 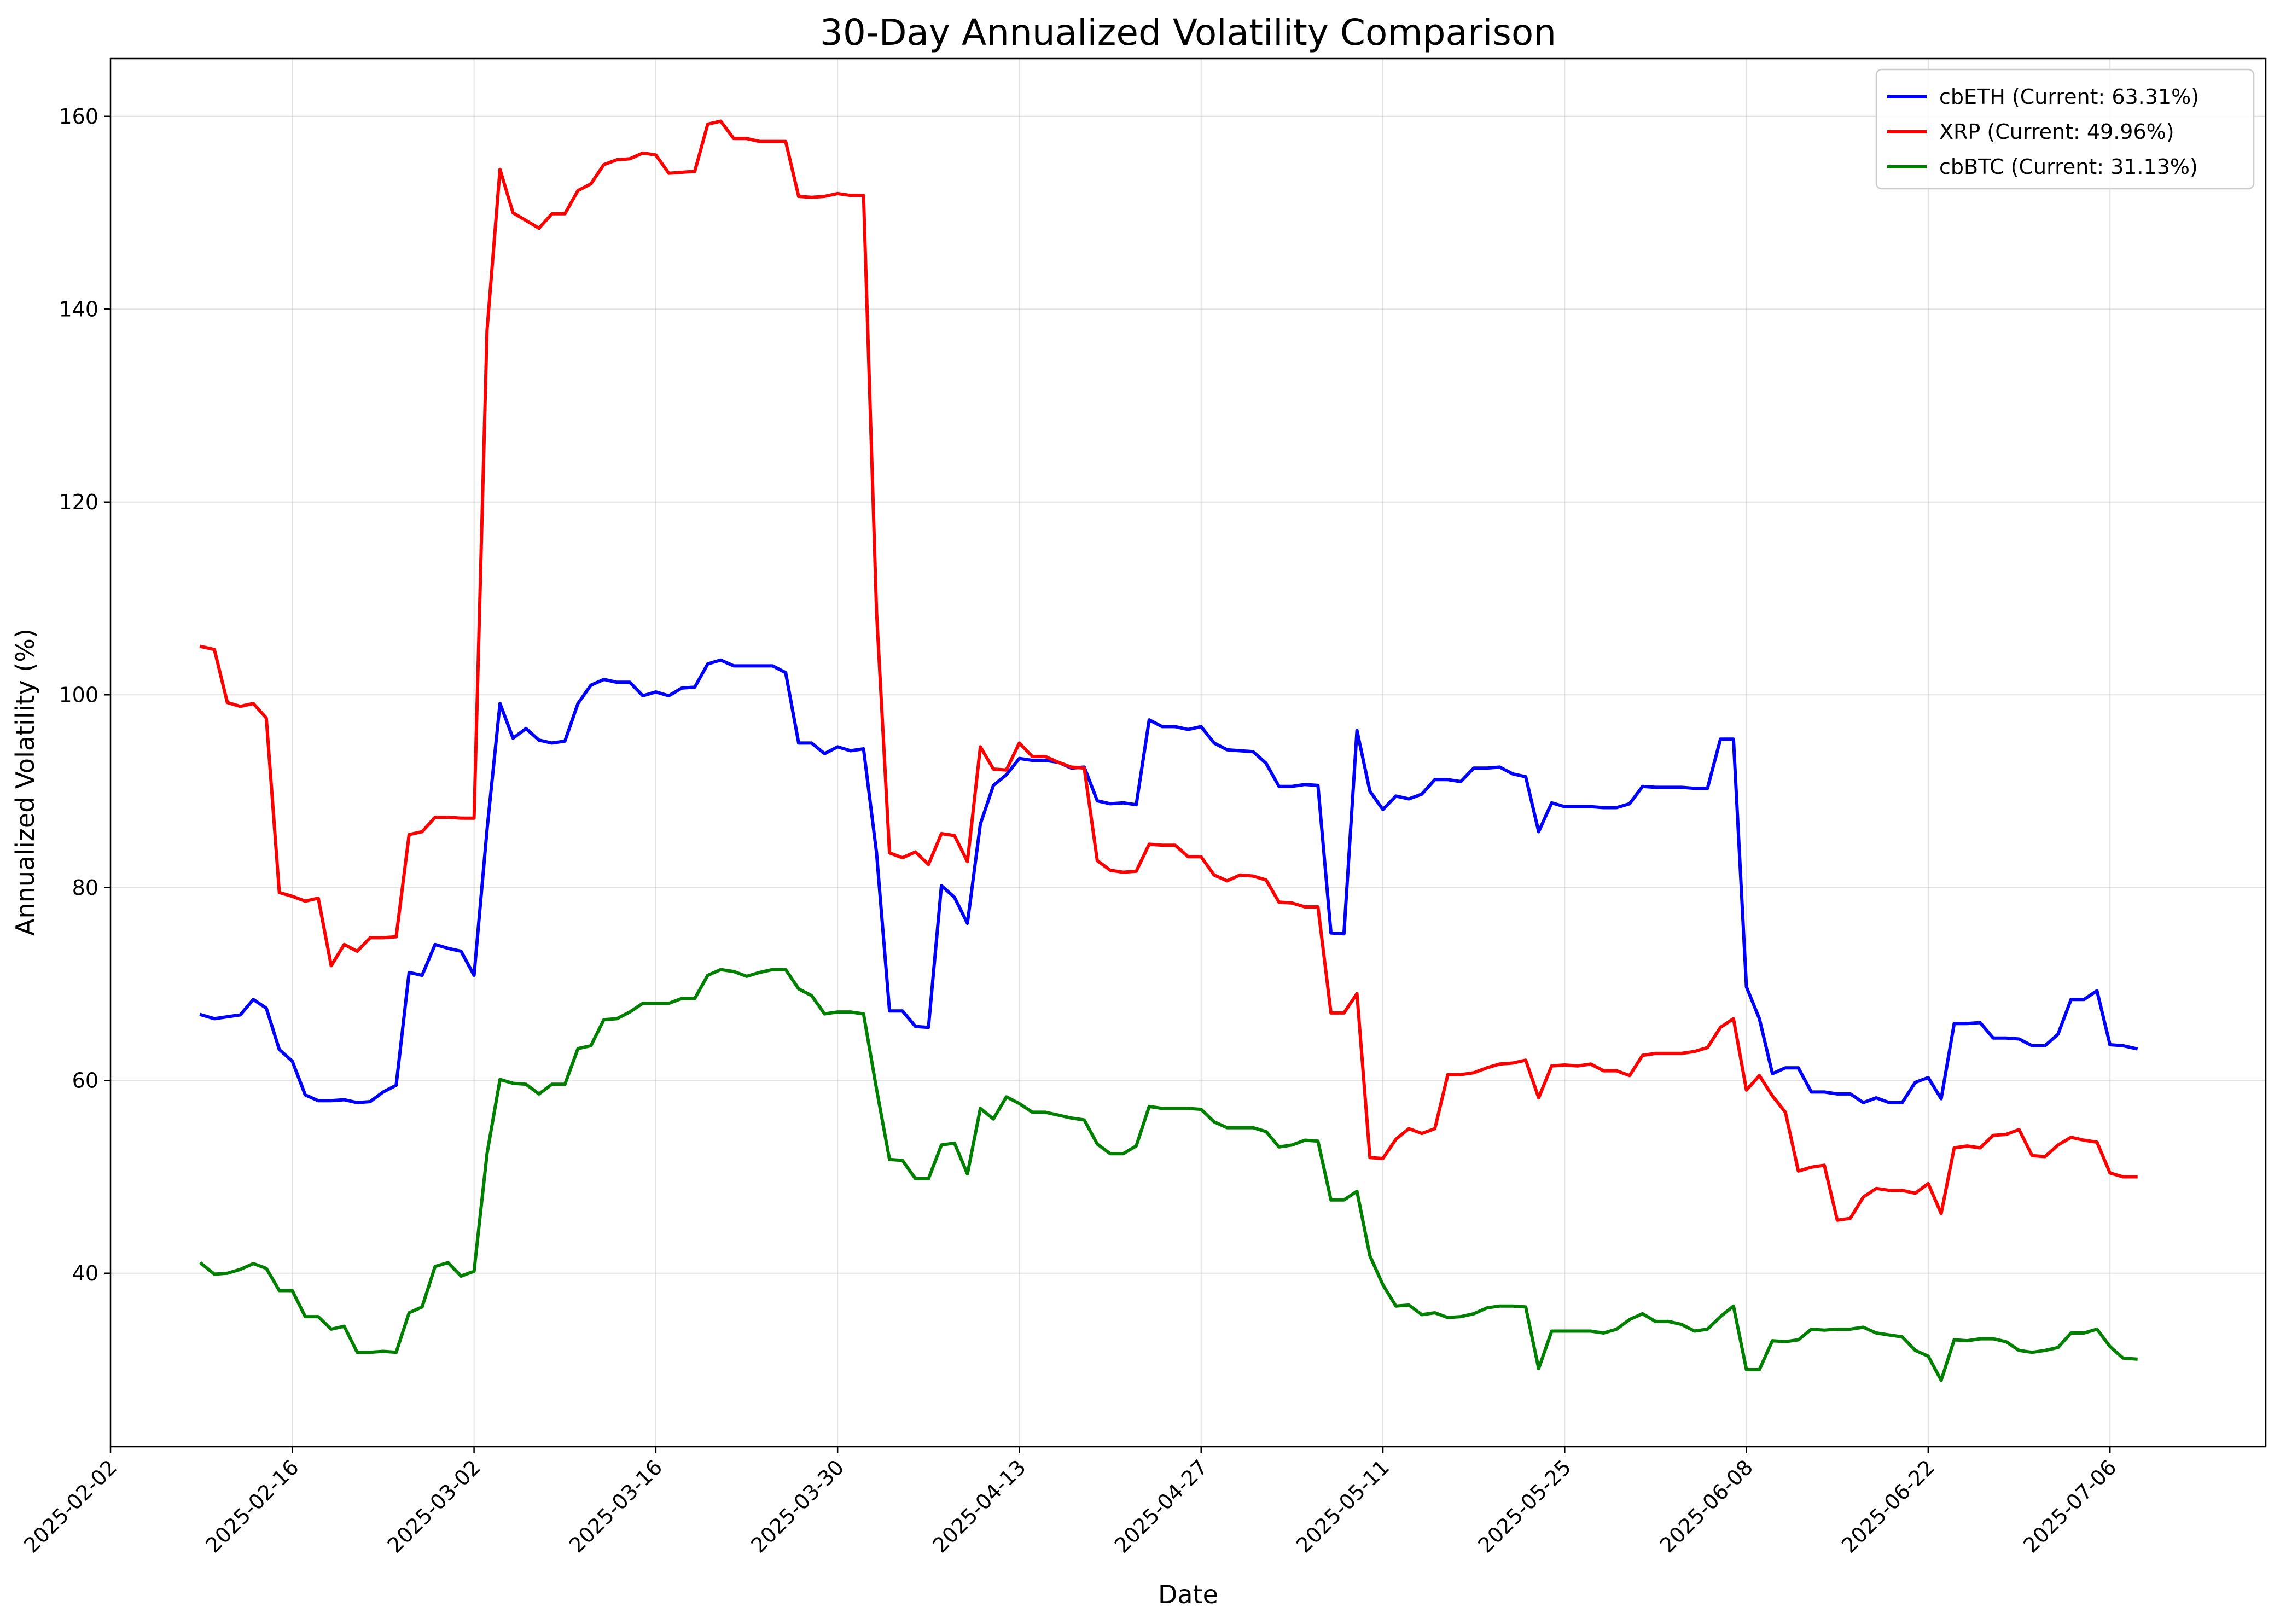 I want to click on x-tick-label: 2025-04-13, so click(x=979, y=1506).